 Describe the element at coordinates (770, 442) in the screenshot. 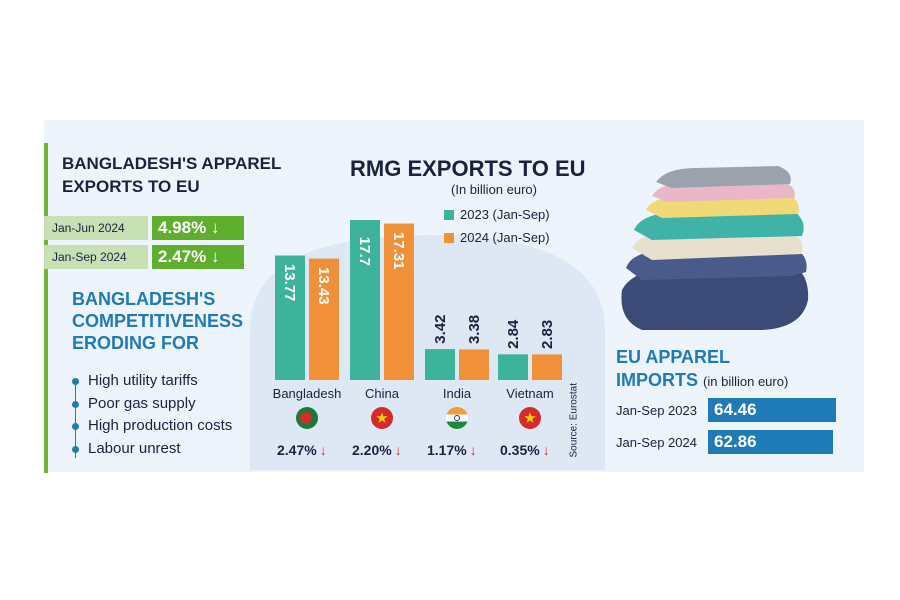

I see `eu-import-bar: 62.86` at that location.